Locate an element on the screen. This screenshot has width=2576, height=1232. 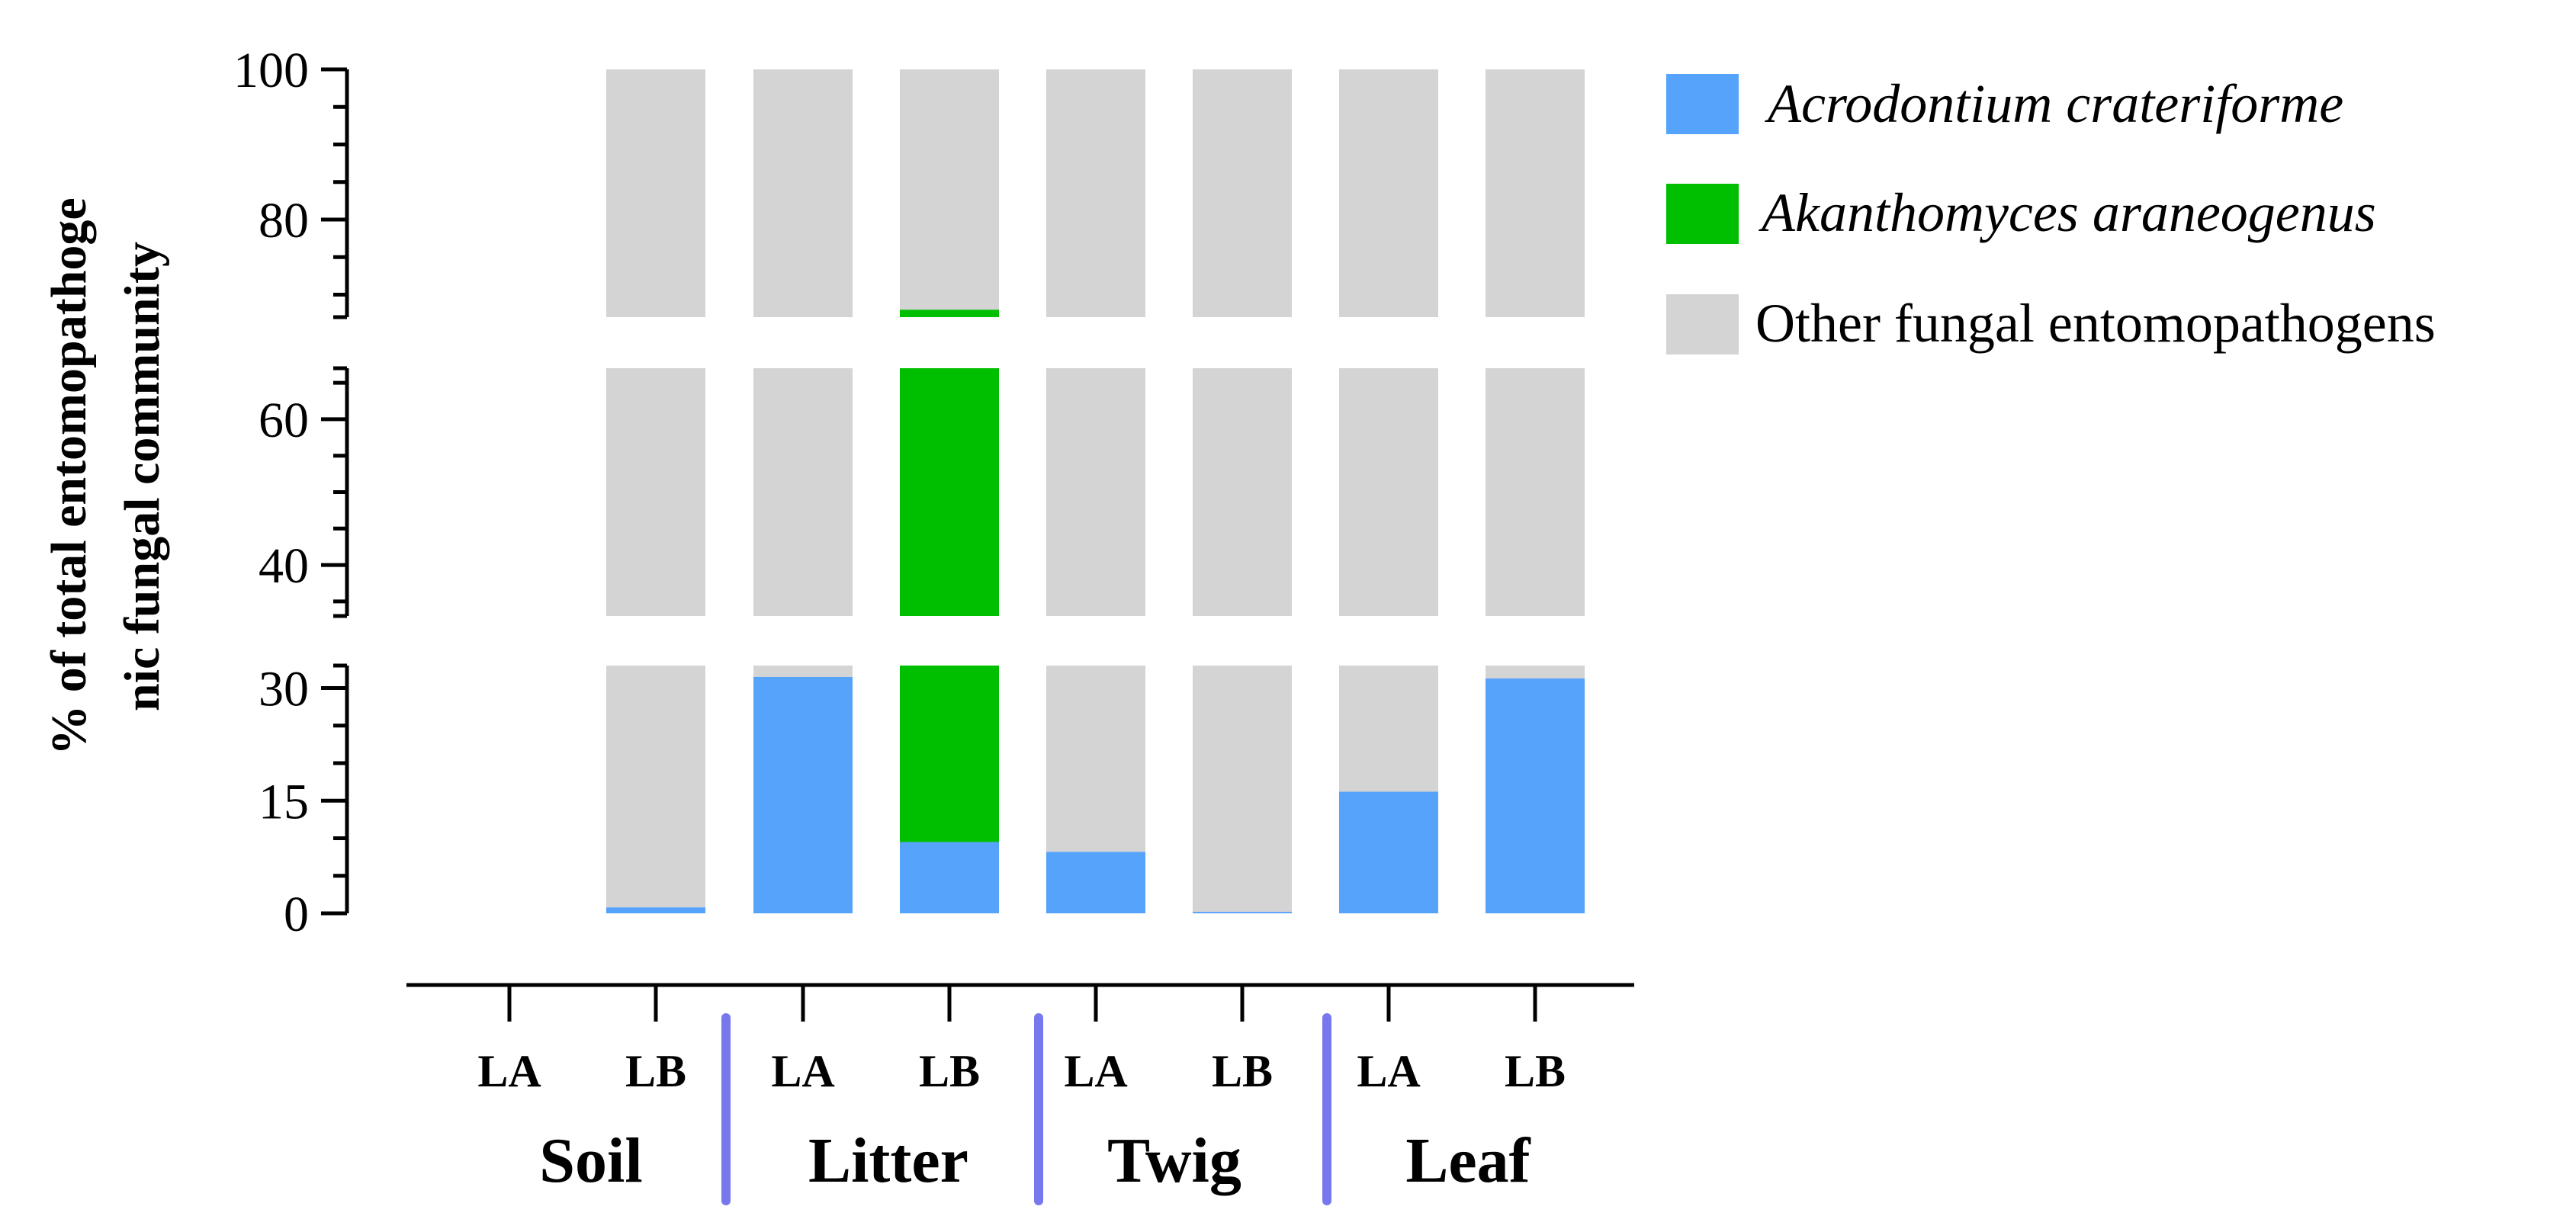
y-tick-label: 60 is located at coordinates (284, 420).